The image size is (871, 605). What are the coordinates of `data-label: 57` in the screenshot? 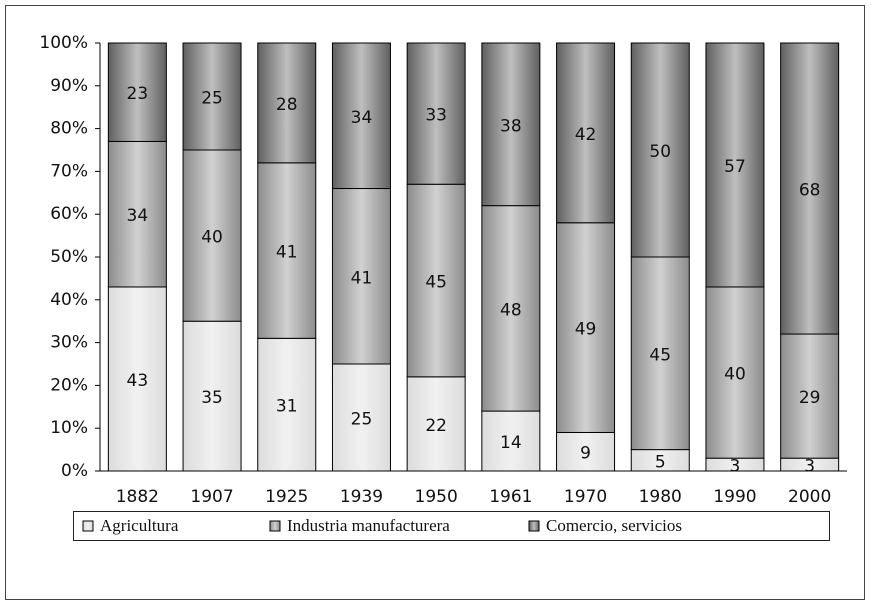 It's located at (735, 167).